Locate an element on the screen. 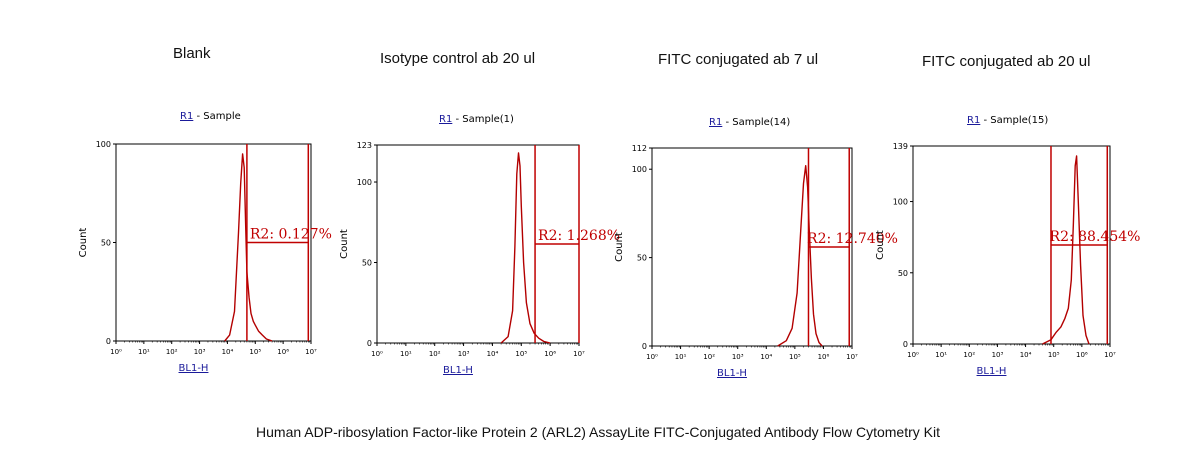  r2-gate-label: R2: 12.740% is located at coordinates (852, 239).